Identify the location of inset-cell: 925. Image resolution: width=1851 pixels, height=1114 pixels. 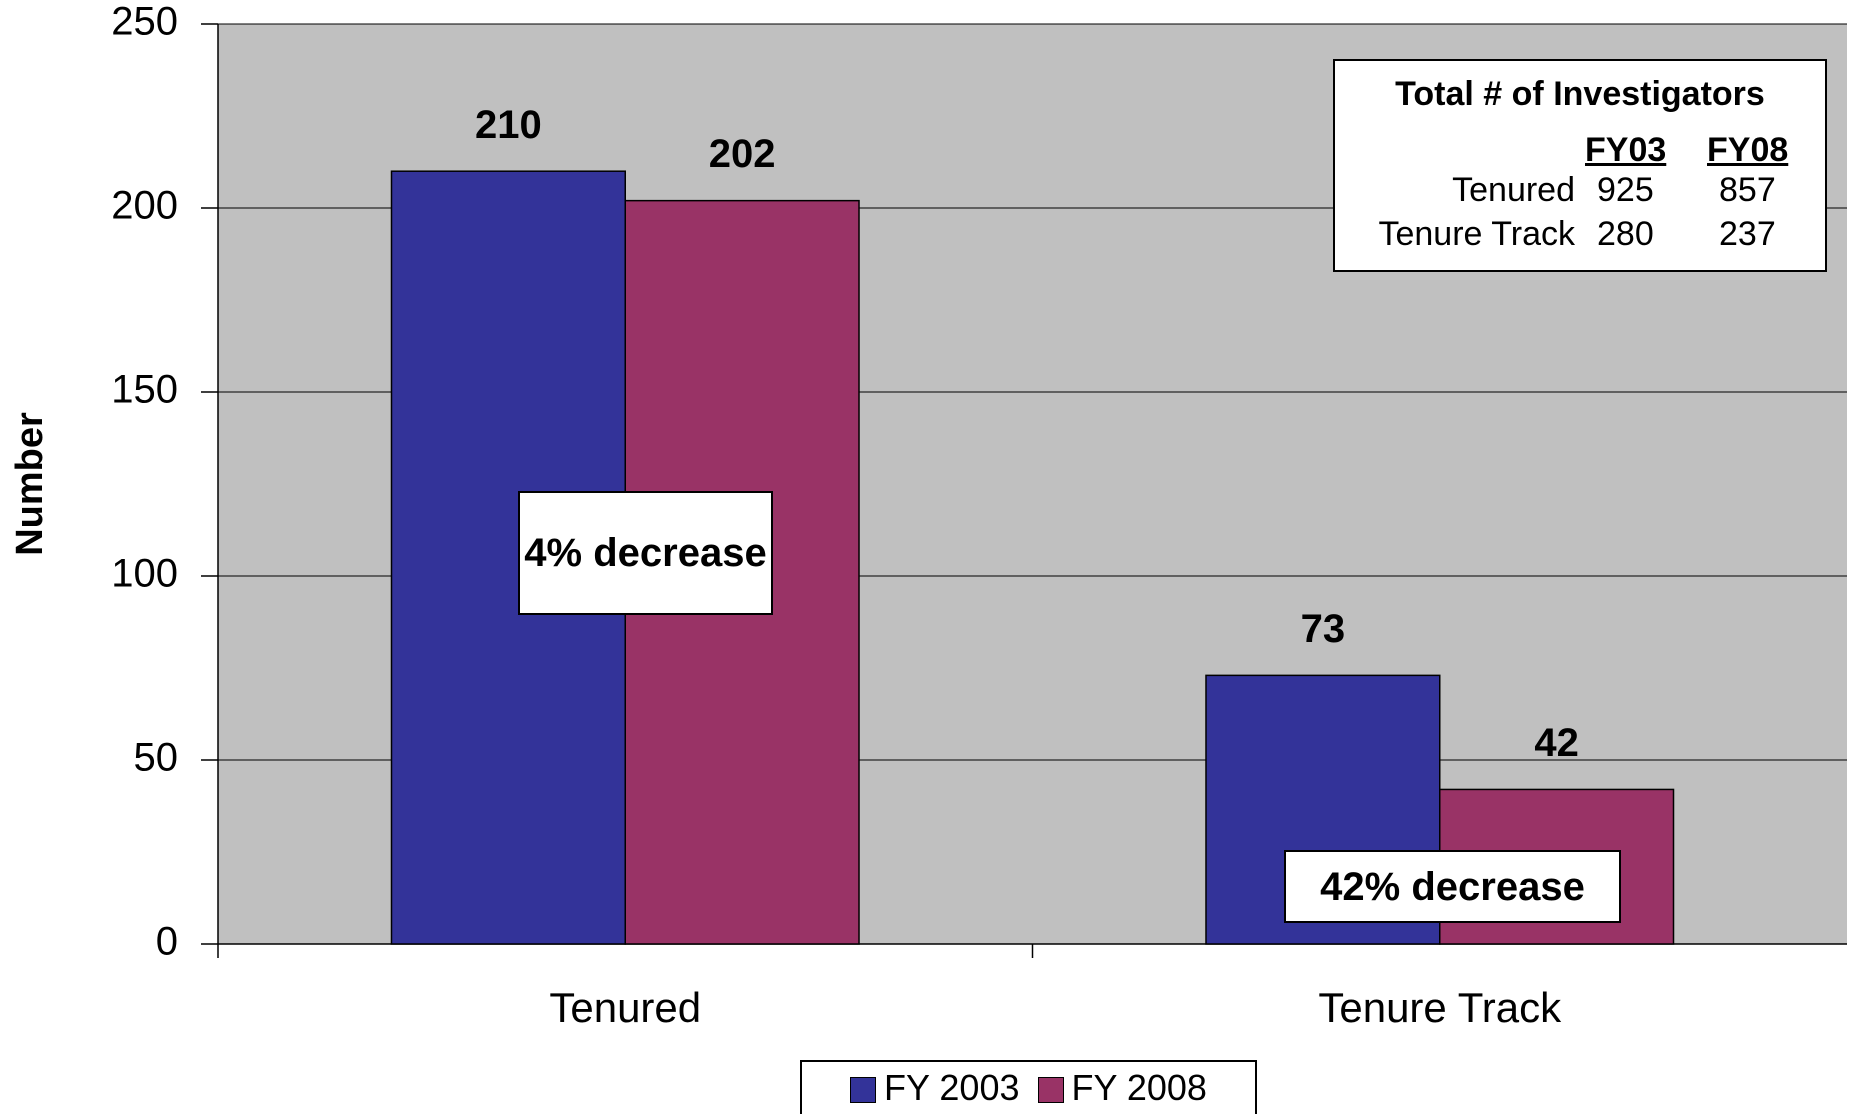
(1625, 190).